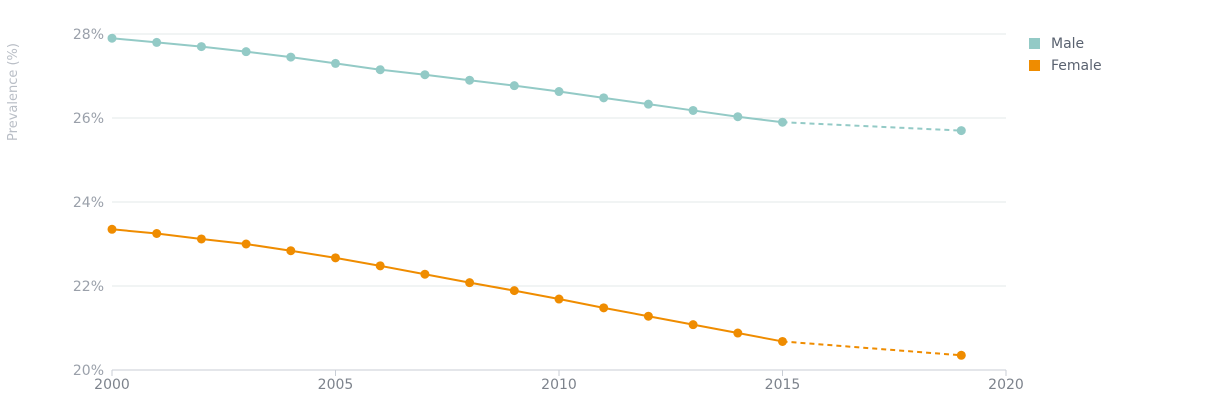 Image resolution: width=1230 pixels, height=407 pixels. Describe the element at coordinates (1034, 65) in the screenshot. I see `legend-swatch-female` at that location.